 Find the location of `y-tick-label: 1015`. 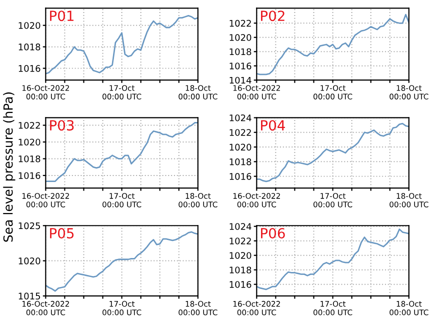

y-tick-label: 1015 is located at coordinates (29, 296).